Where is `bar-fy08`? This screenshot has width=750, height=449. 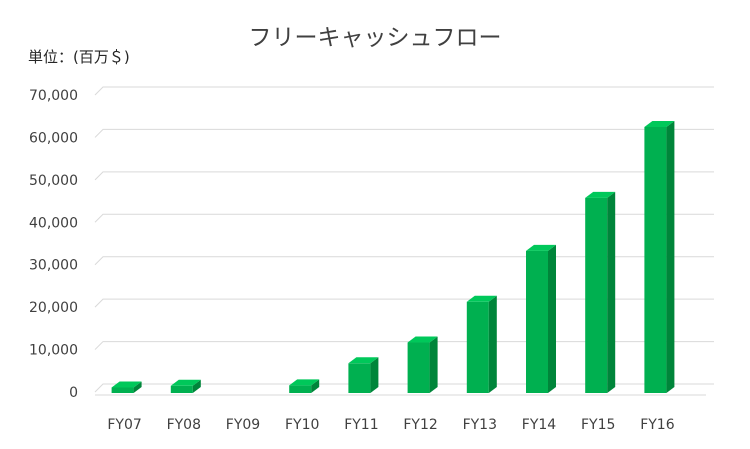 bar-fy08 is located at coordinates (185, 386).